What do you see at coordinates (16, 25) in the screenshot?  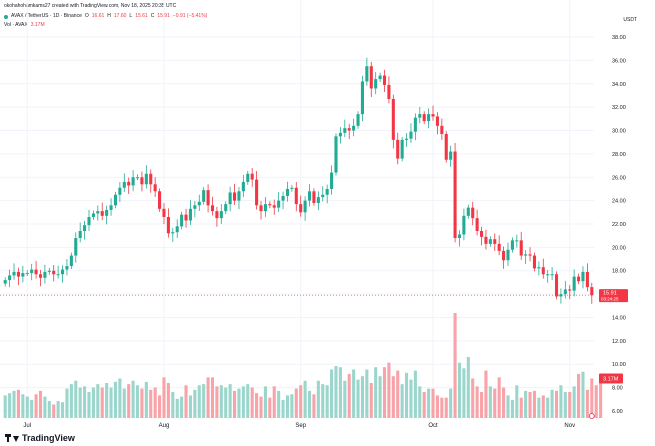 I see `volume-label: Vol · AVAX` at bounding box center [16, 25].